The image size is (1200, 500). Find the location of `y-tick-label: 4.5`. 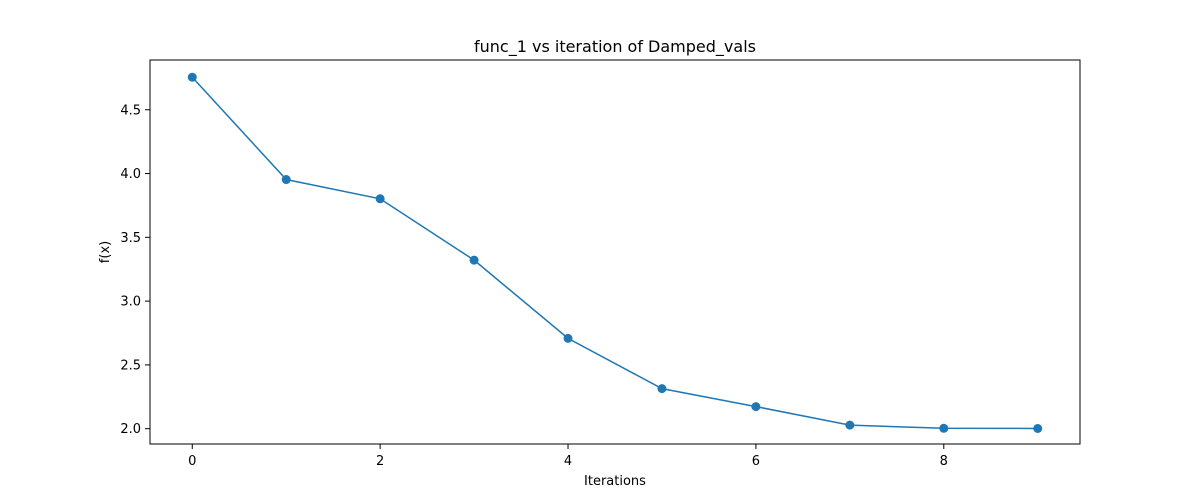

y-tick-label: 4.5 is located at coordinates (130, 110).